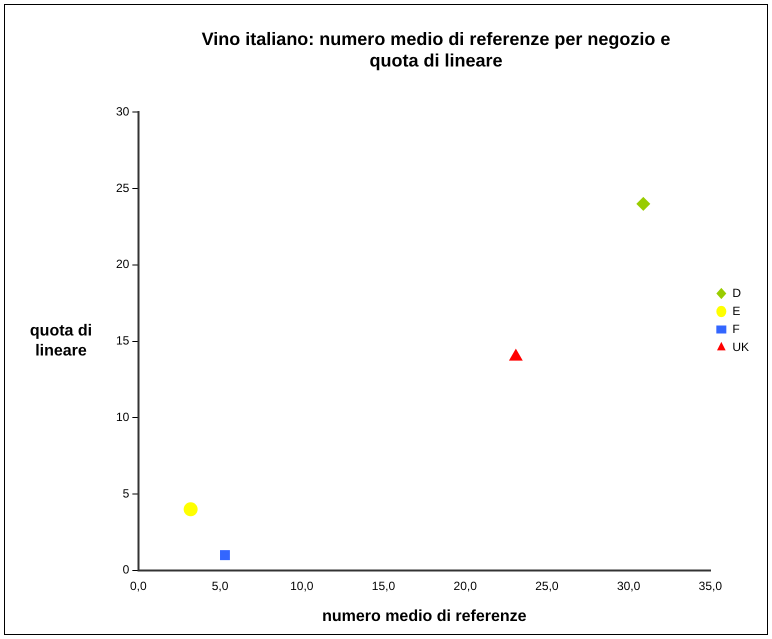 This screenshot has width=772, height=639. Describe the element at coordinates (220, 585) in the screenshot. I see `x-tick-label: 5,0` at that location.